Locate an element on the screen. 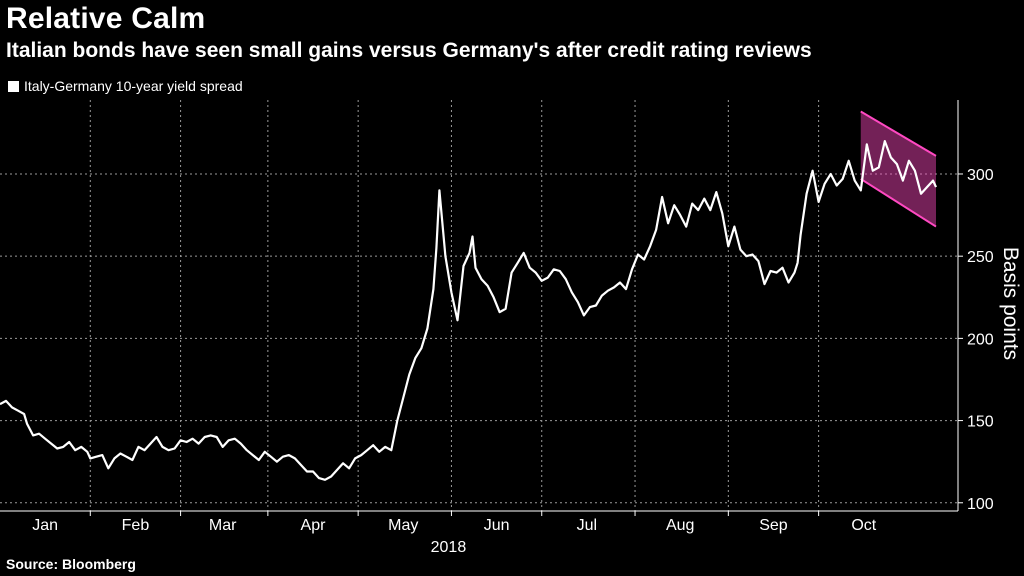 The width and height of the screenshot is (1024, 576). x-tick-label: Jun is located at coordinates (497, 525).